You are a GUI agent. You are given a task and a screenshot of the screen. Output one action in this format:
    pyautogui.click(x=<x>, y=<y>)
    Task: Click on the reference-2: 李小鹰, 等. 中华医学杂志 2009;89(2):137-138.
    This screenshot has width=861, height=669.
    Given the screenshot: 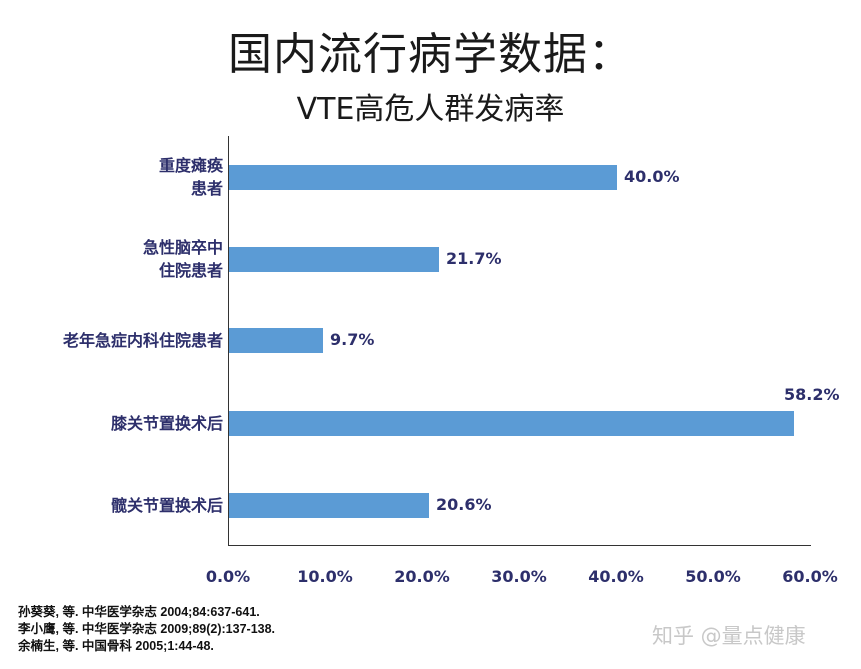 What is the action you would take?
    pyautogui.click(x=147, y=629)
    